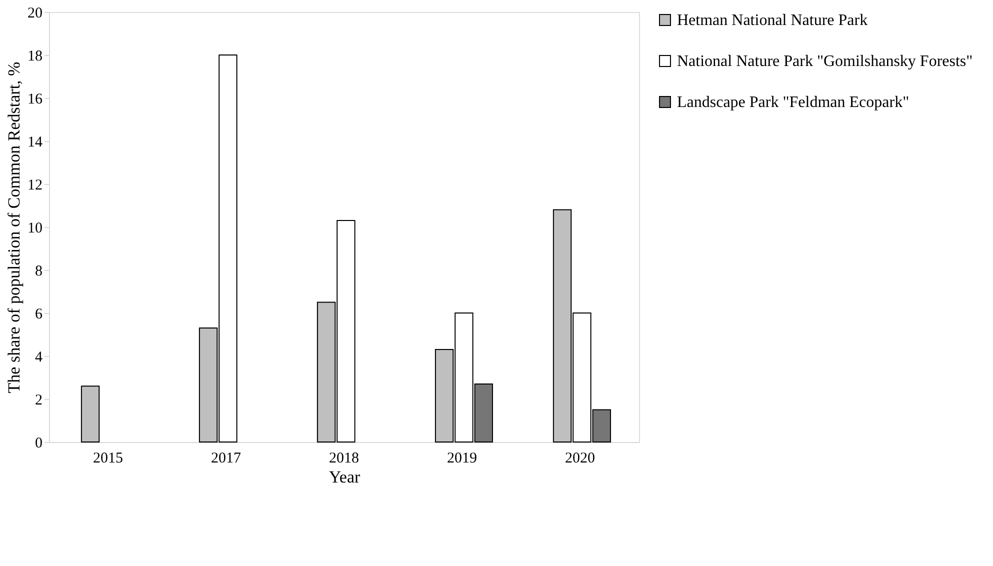  What do you see at coordinates (580, 458) in the screenshot?
I see `x-tick-label: 2020` at bounding box center [580, 458].